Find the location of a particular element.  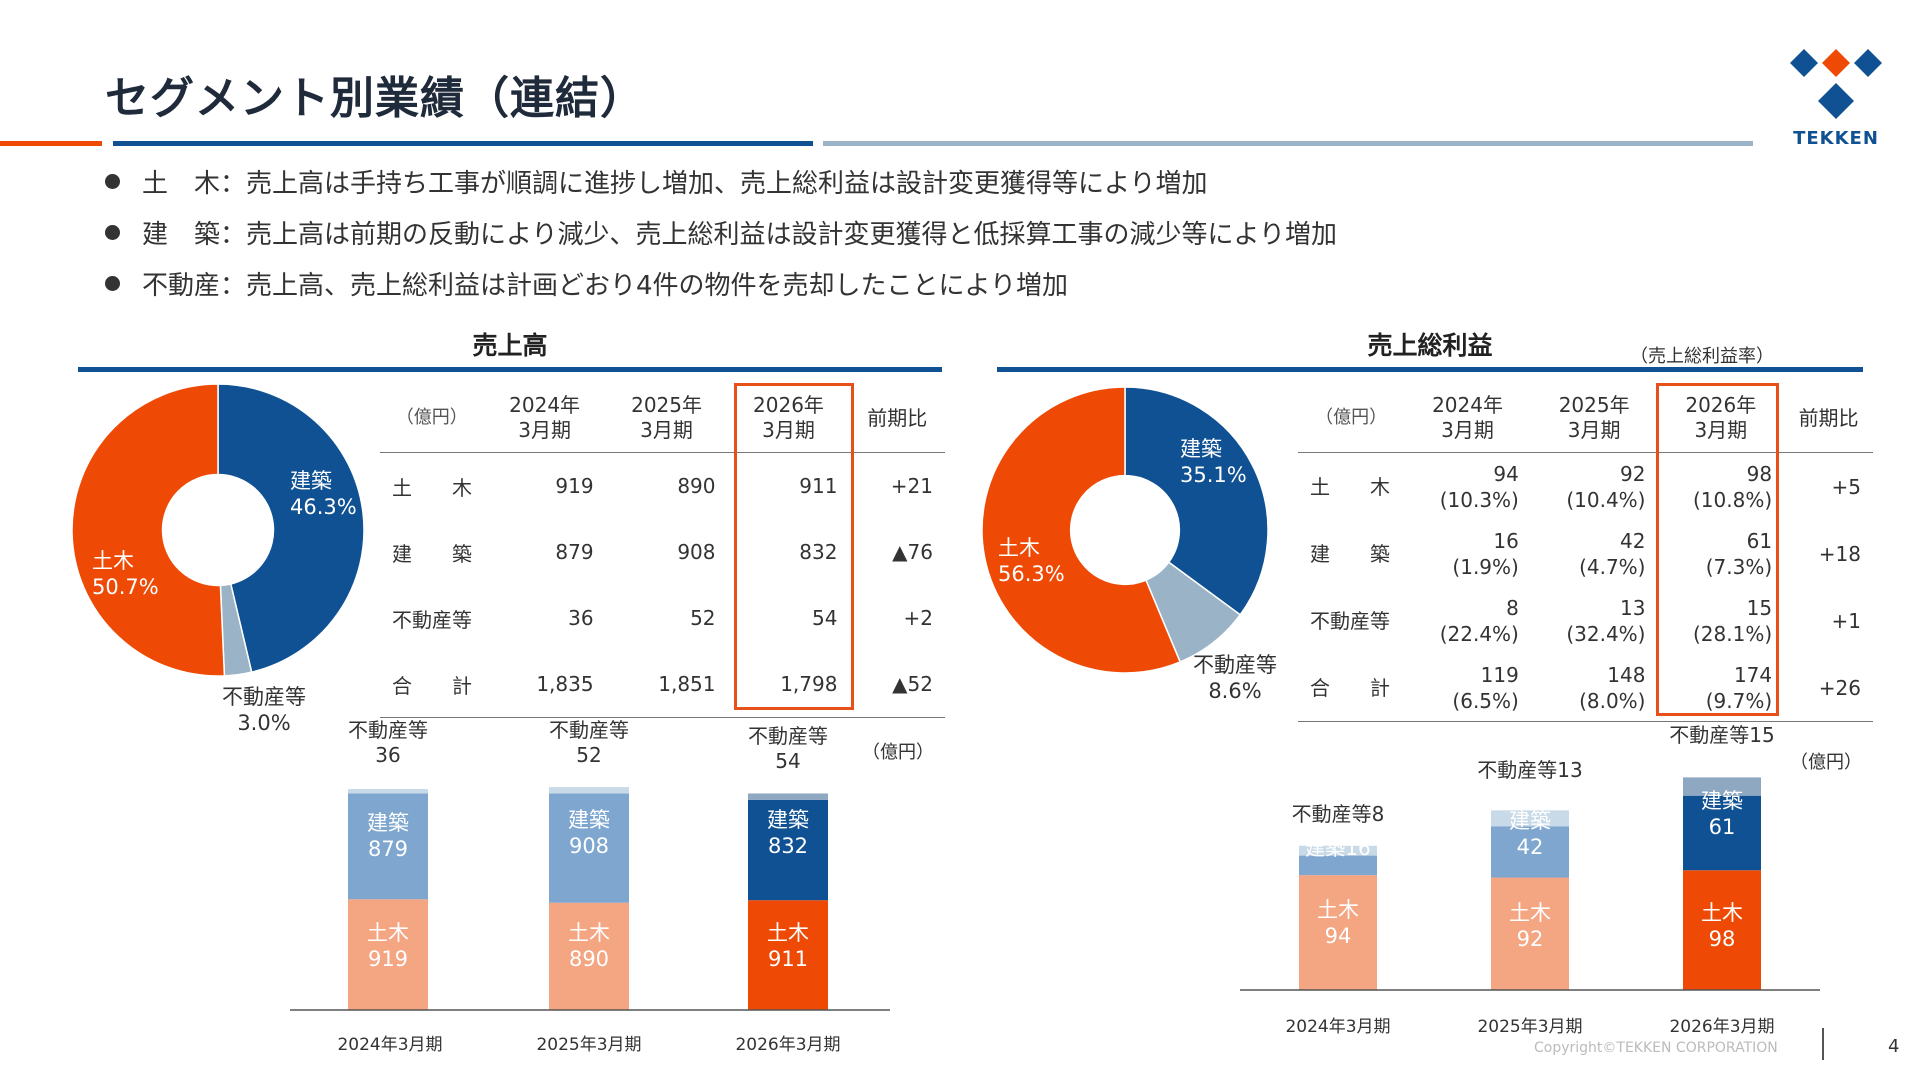

sales-section-title: 売上高 is located at coordinates (510, 345).